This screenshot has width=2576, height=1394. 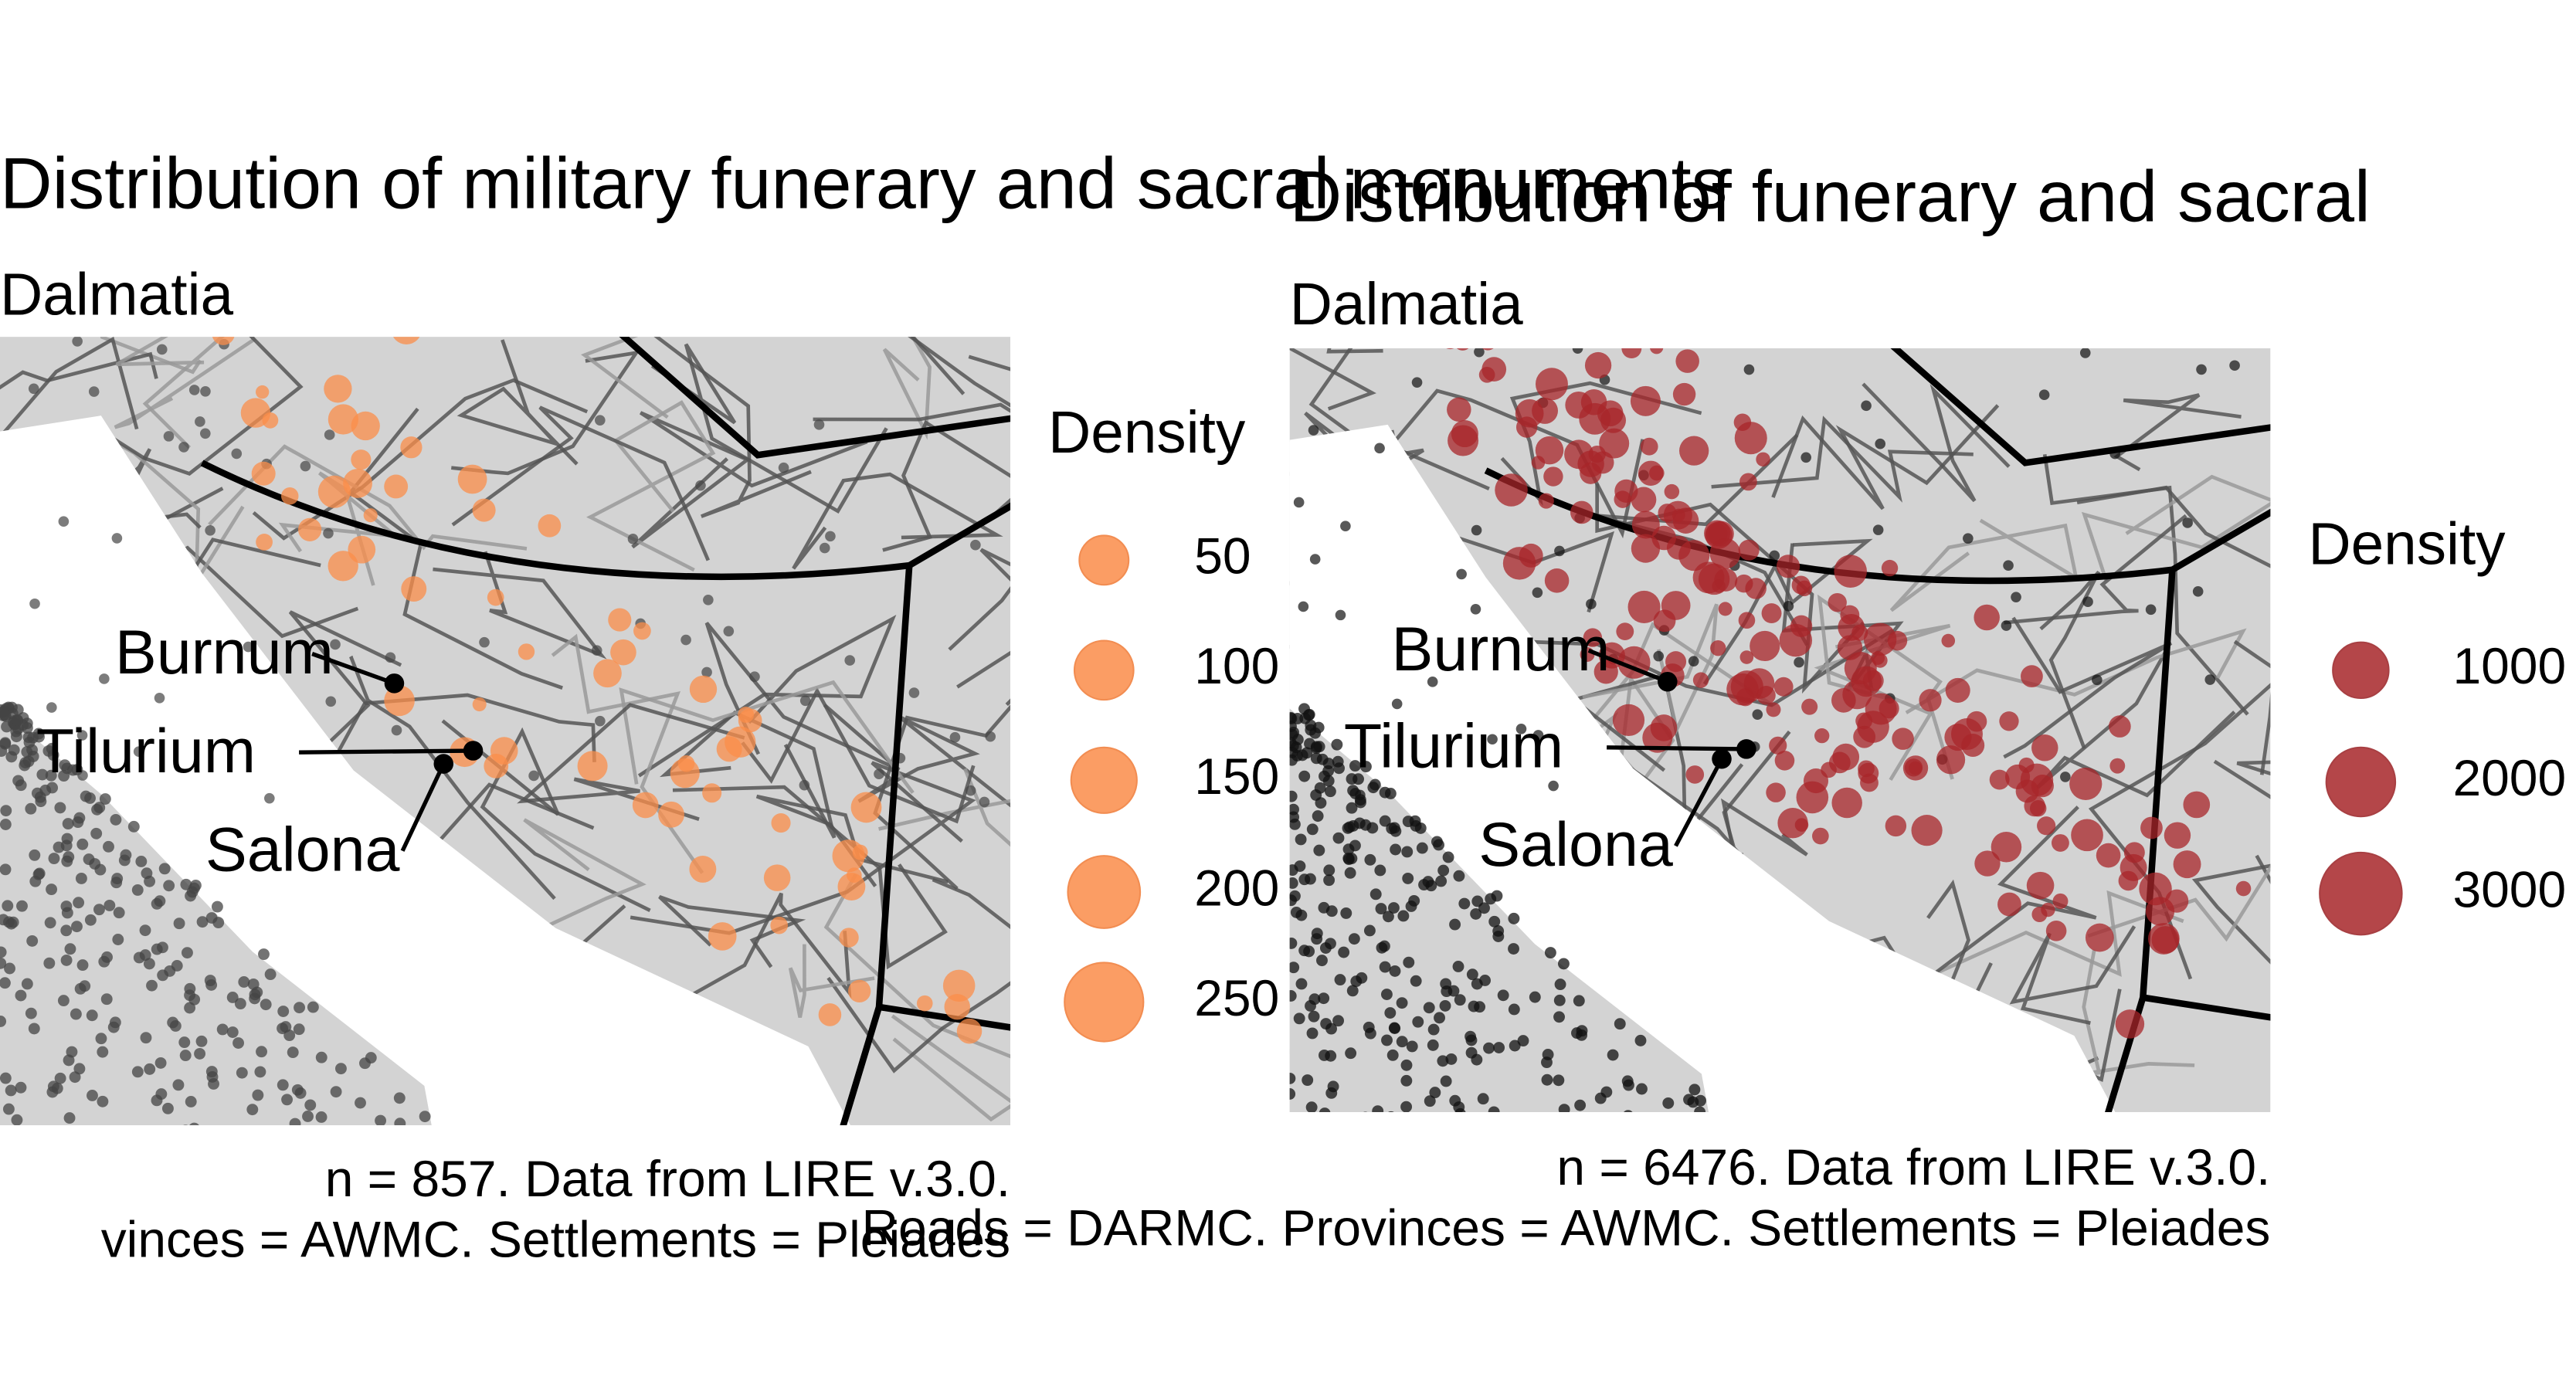 What do you see at coordinates (473, 751) in the screenshot?
I see `place-point` at bounding box center [473, 751].